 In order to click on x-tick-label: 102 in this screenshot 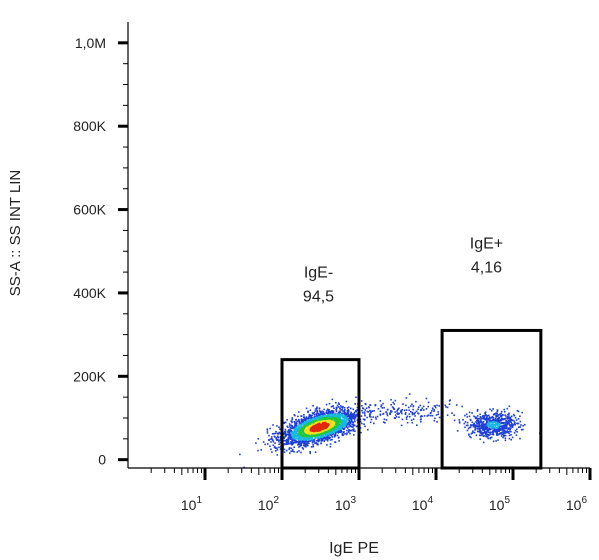, I will do `click(269, 504)`.